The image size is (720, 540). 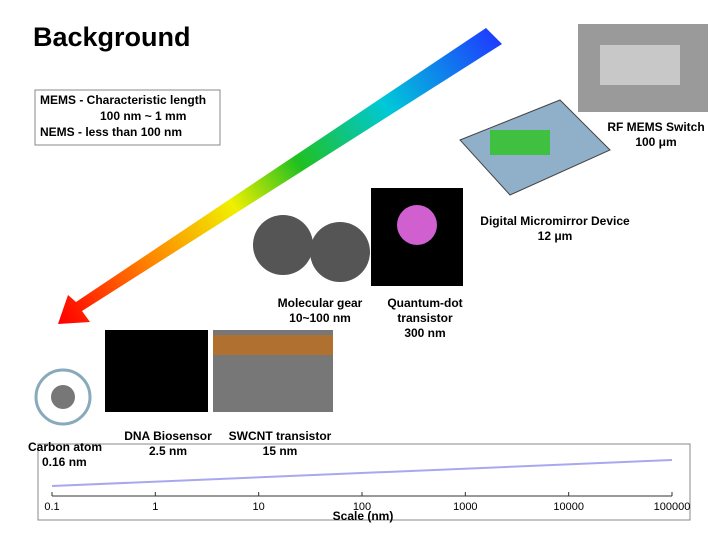 I want to click on carbon-atom-nucleus, so click(x=63, y=397).